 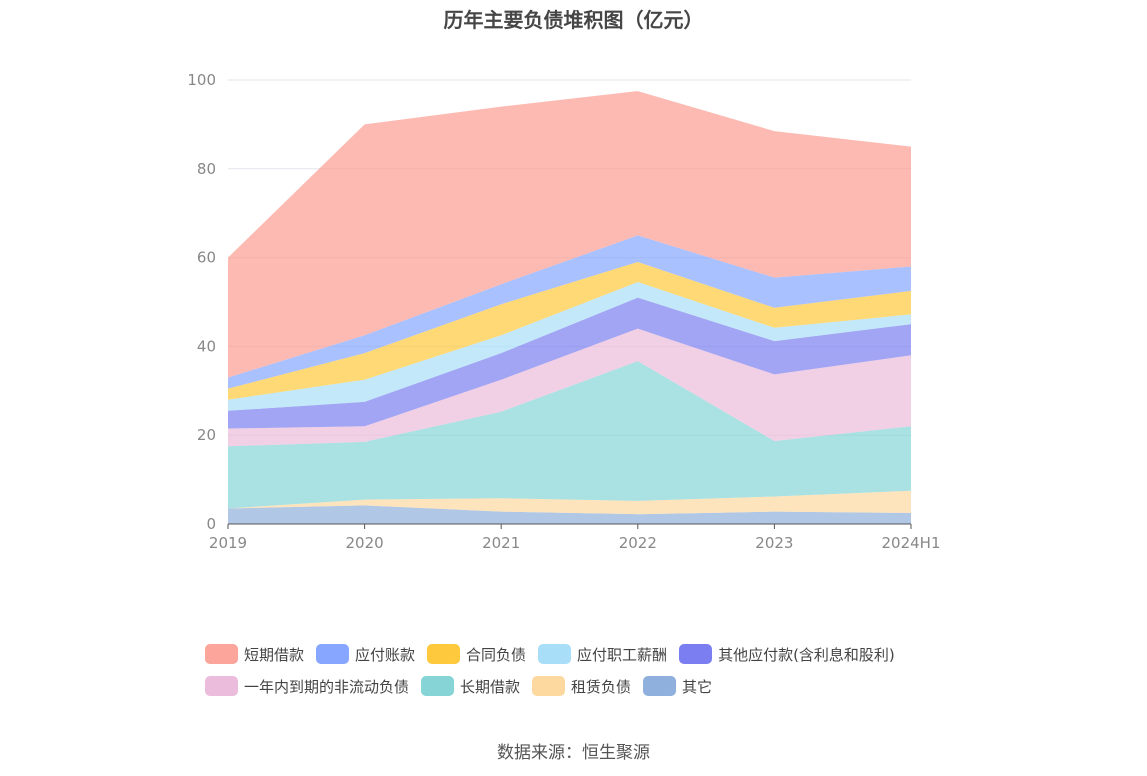 I want to click on legend-item: 其他应付款(含利息和股利), so click(x=787, y=654).